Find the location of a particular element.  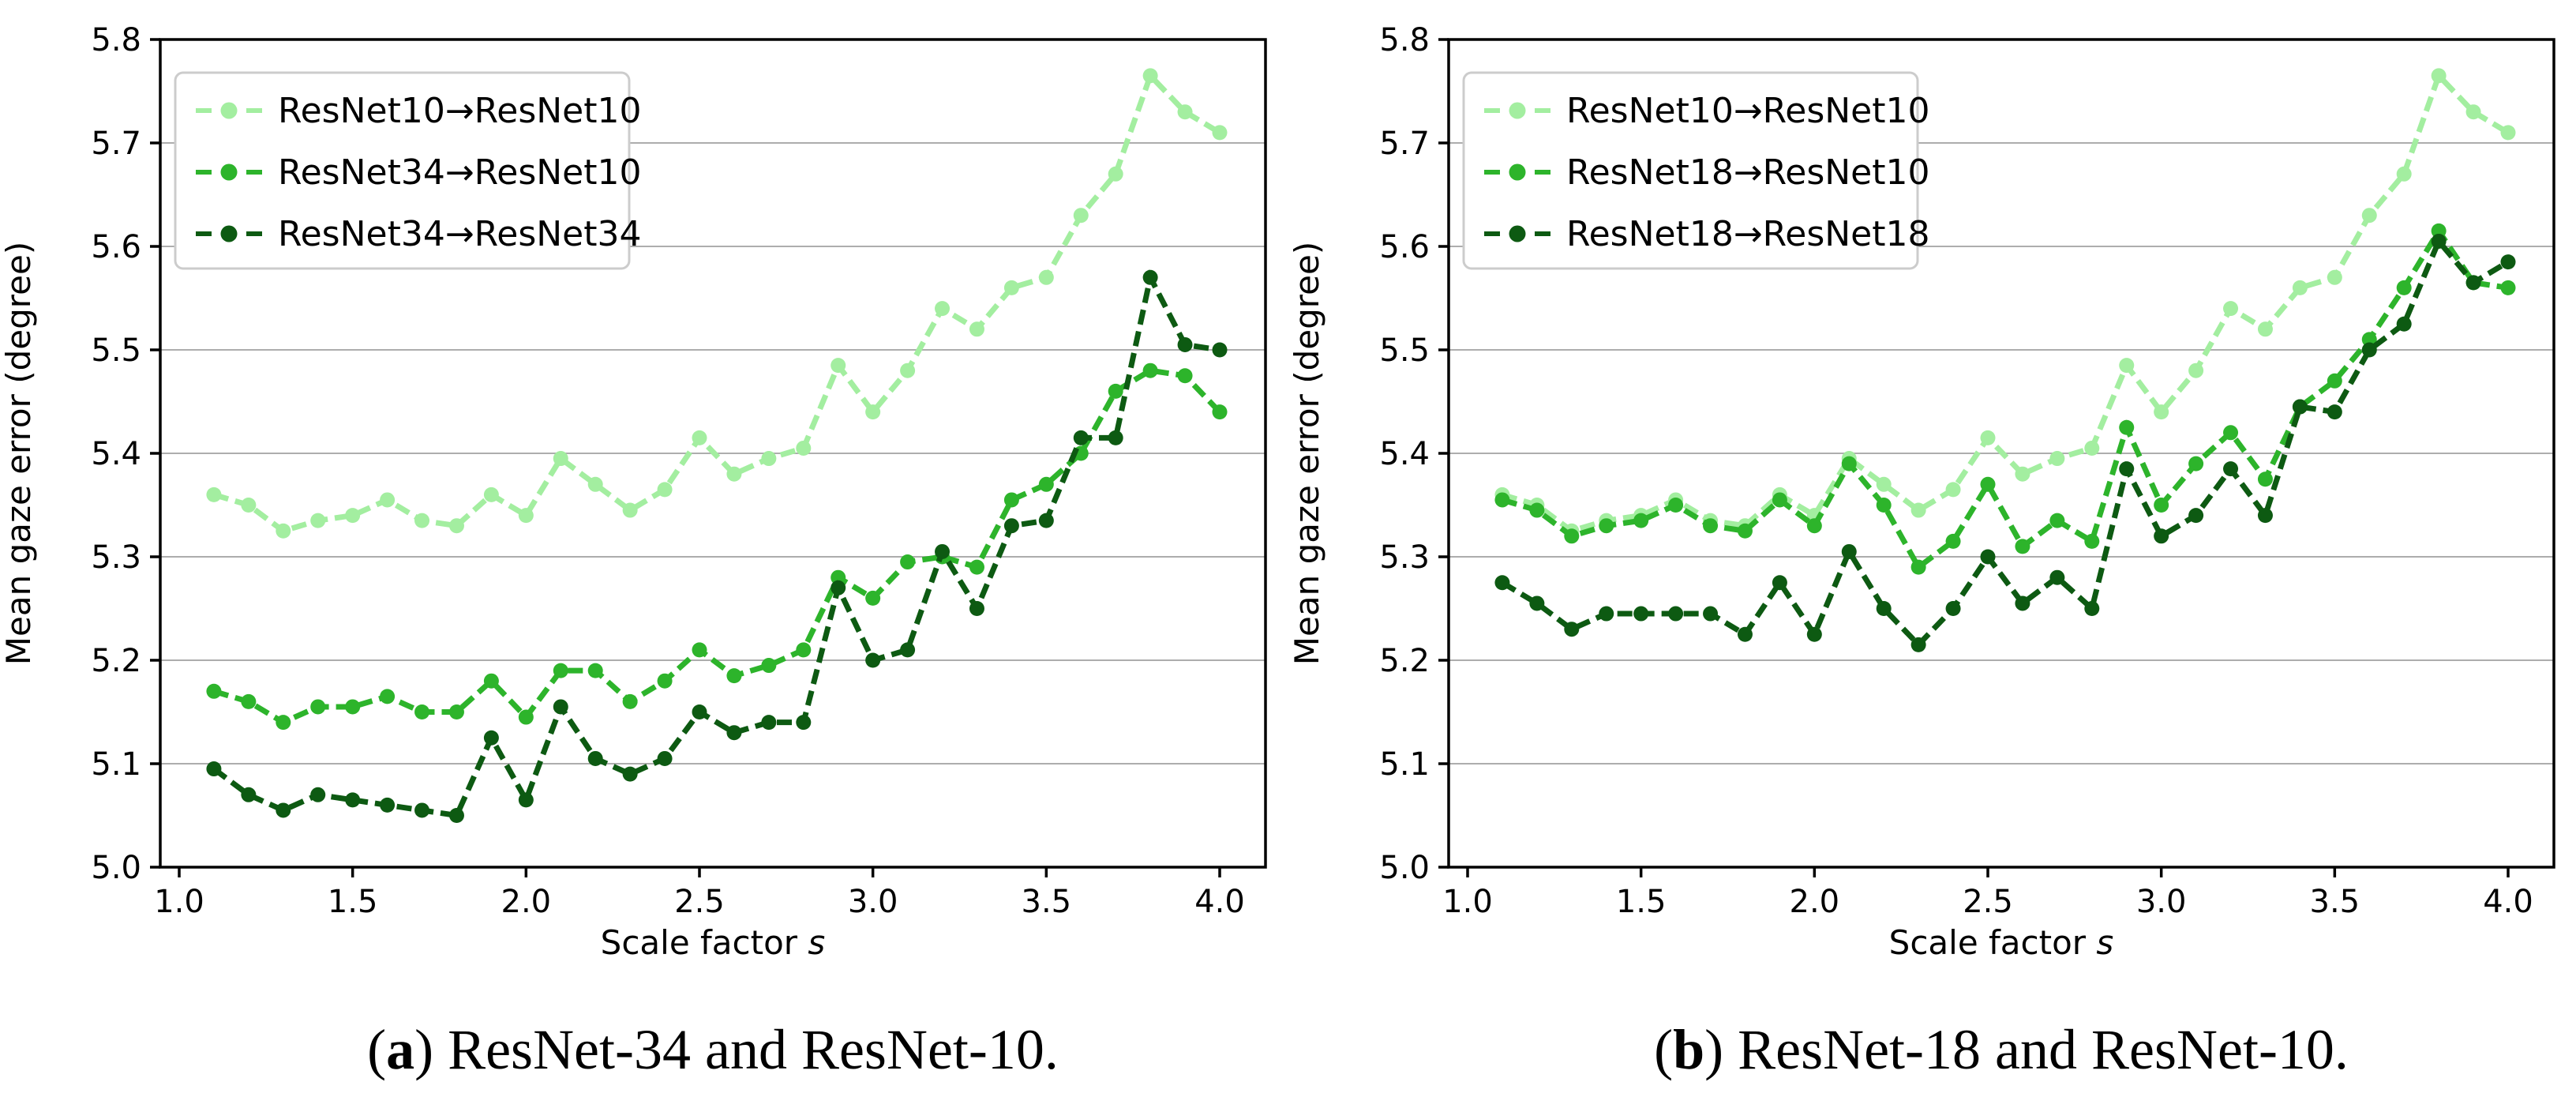

y-tick-label: 5.5 is located at coordinates (1404, 350).